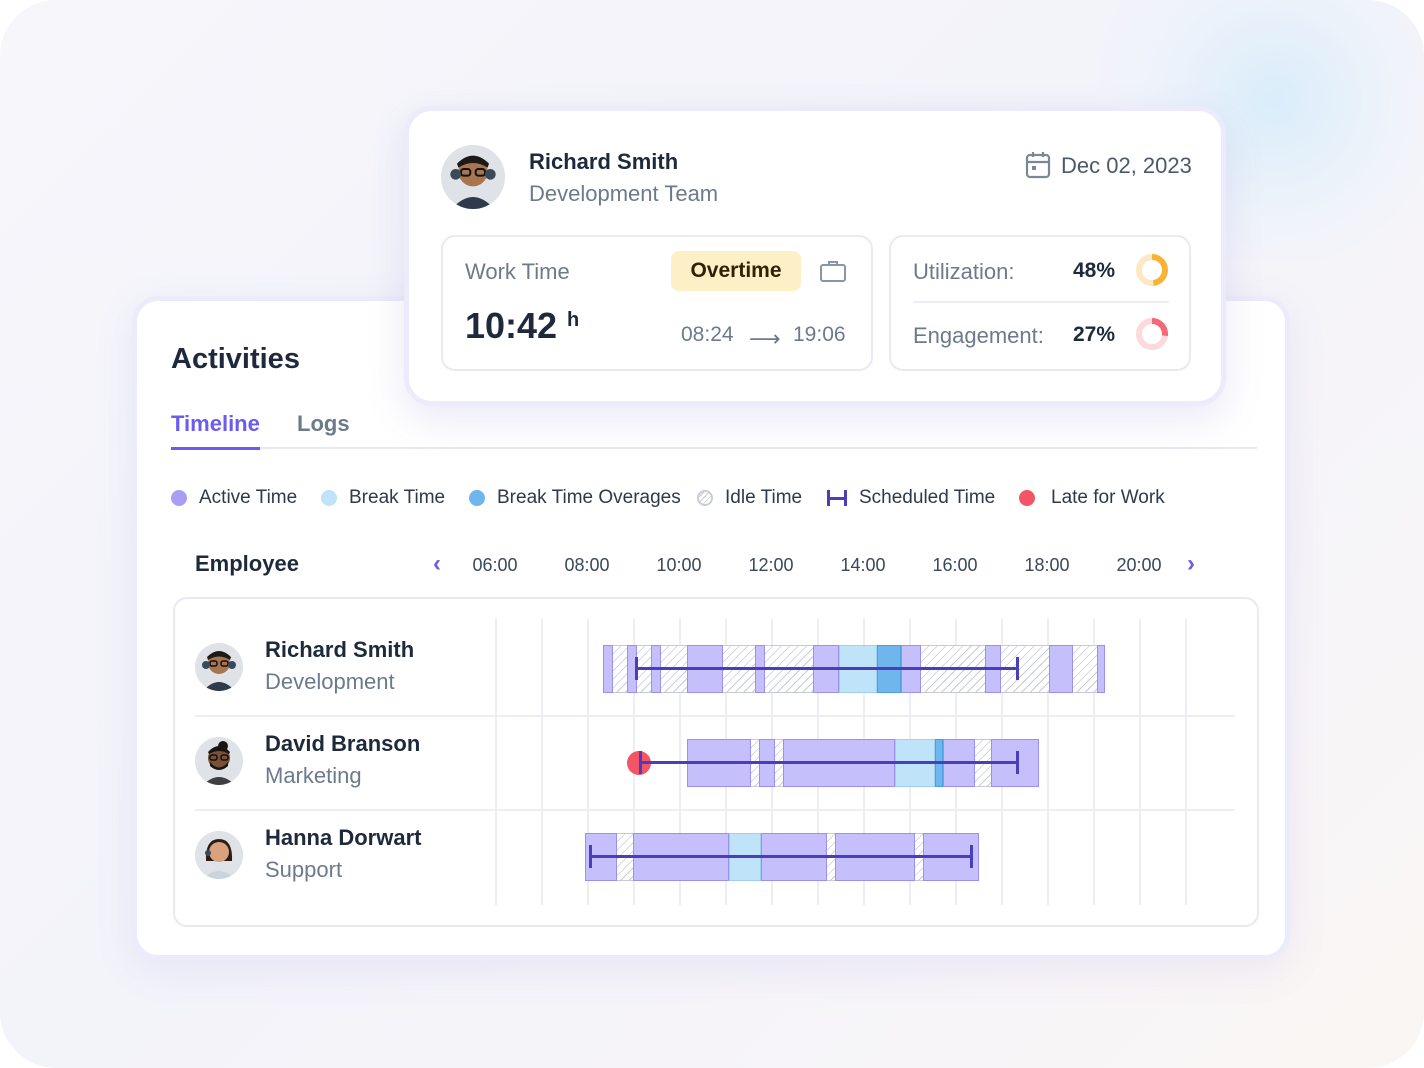 The width and height of the screenshot is (1424, 1068). I want to click on engagement-row: Engagement: 27%, so click(1041, 337).